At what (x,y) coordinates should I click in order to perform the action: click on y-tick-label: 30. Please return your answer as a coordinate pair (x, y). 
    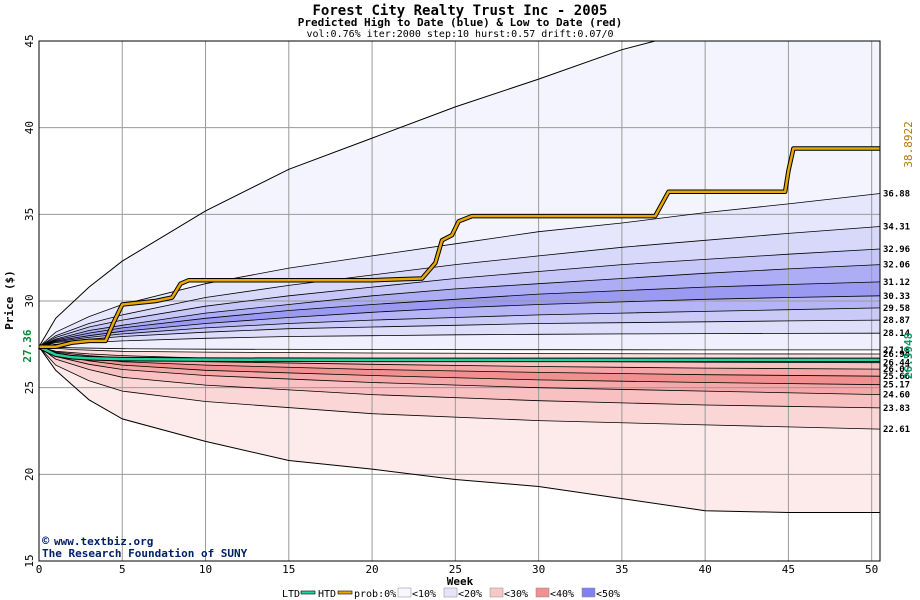
    Looking at the image, I should click on (29, 300).